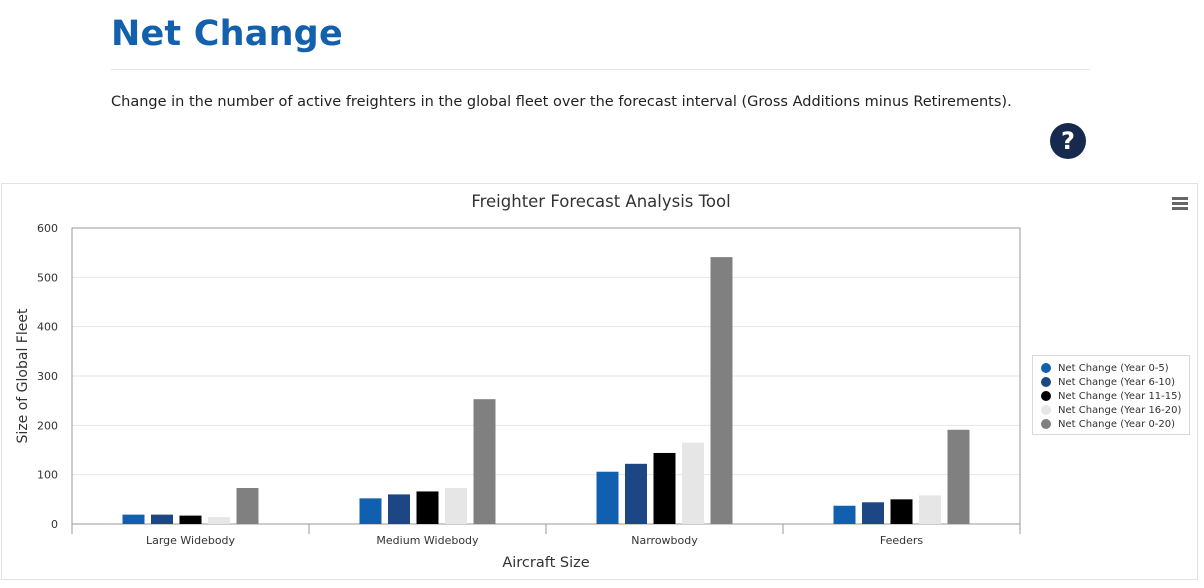 This screenshot has width=1204, height=588. I want to click on legend-item: Net Change (Year 6-10), so click(1115, 382).